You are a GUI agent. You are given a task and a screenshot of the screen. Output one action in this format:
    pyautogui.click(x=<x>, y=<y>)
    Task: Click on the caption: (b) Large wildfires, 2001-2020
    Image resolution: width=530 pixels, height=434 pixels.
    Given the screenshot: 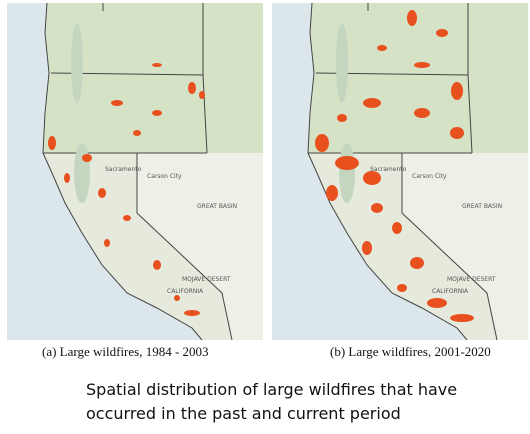 What is the action you would take?
    pyautogui.click(x=410, y=351)
    